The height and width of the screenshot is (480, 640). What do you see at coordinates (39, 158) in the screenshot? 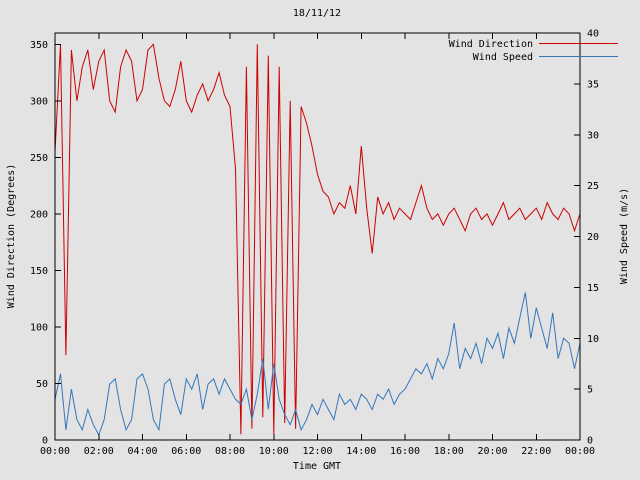
I see `y-left-tick-label: 250` at bounding box center [39, 158].